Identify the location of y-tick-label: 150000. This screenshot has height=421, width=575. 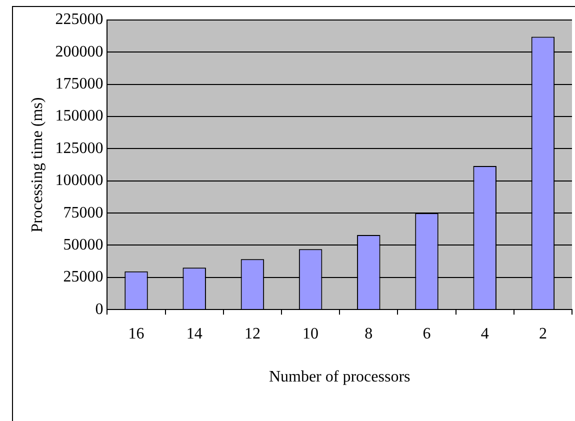
(79, 116).